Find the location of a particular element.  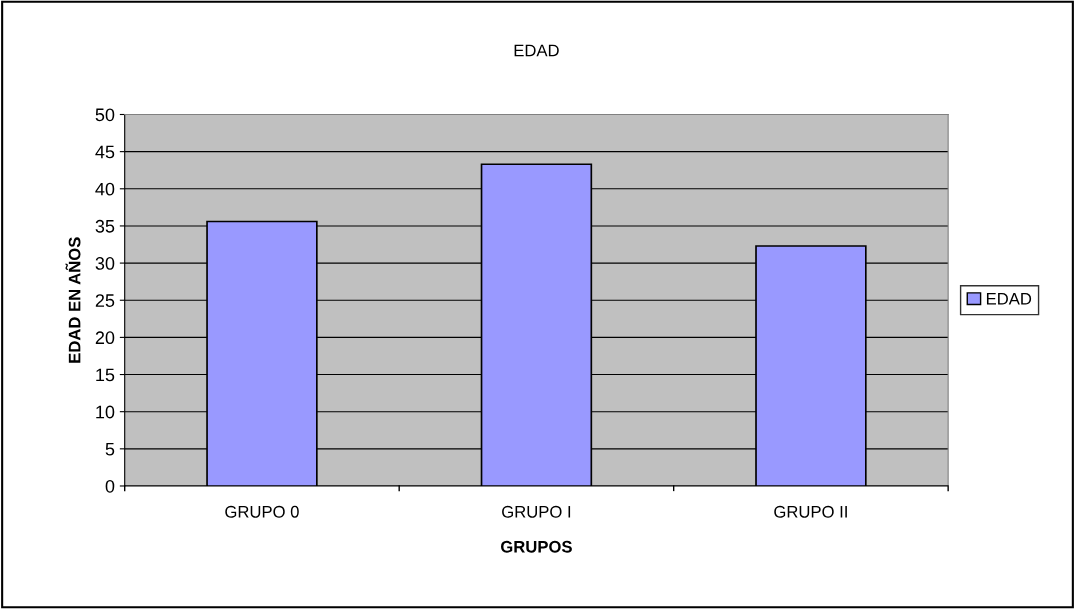

legend-label: EDAD is located at coordinates (1009, 299).